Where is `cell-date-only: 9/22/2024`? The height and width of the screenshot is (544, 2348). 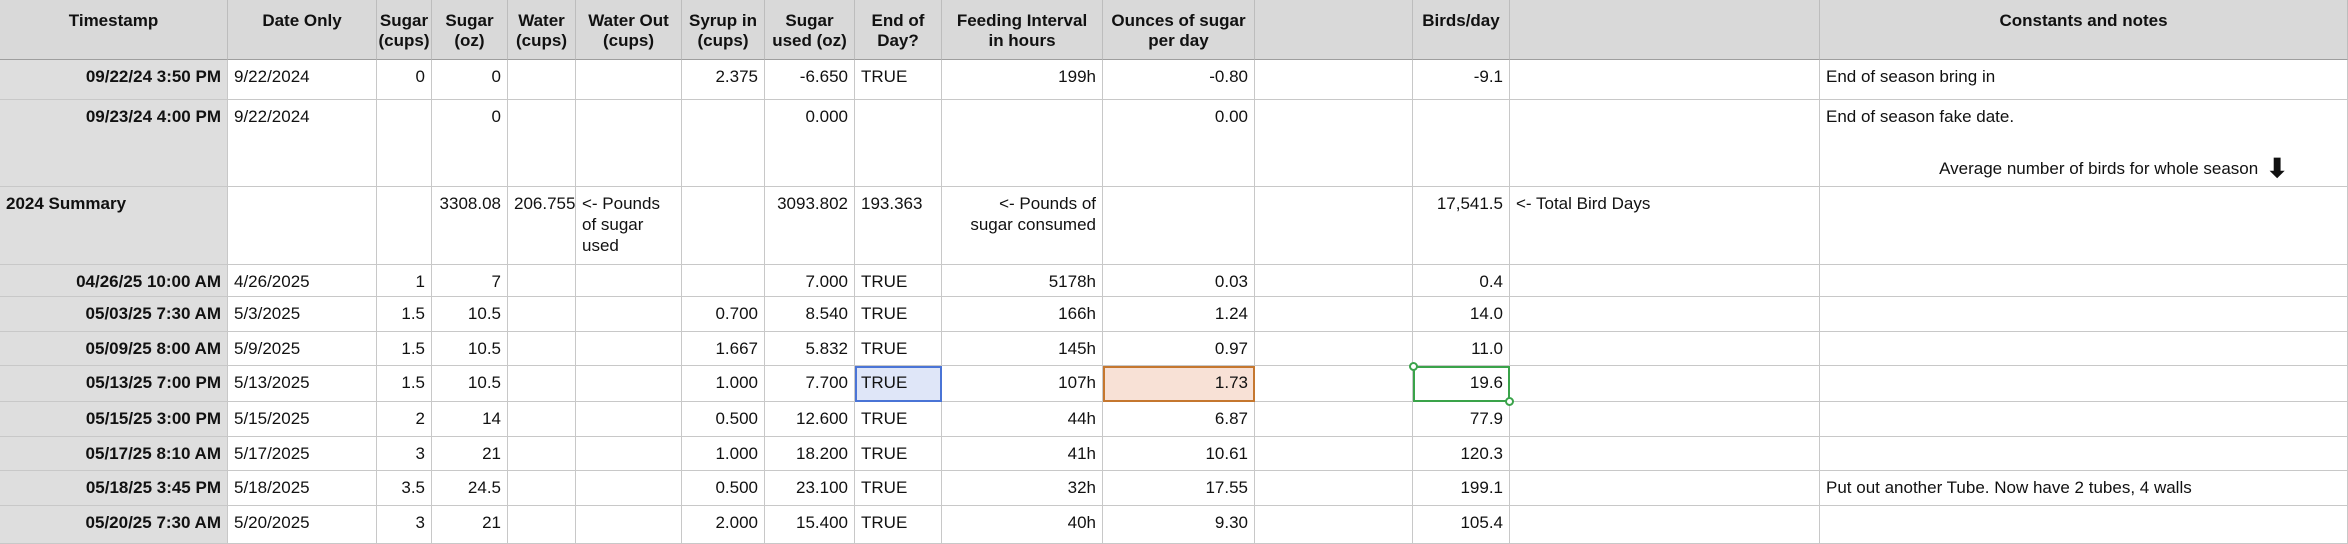
cell-date-only: 9/22/2024 is located at coordinates (302, 143).